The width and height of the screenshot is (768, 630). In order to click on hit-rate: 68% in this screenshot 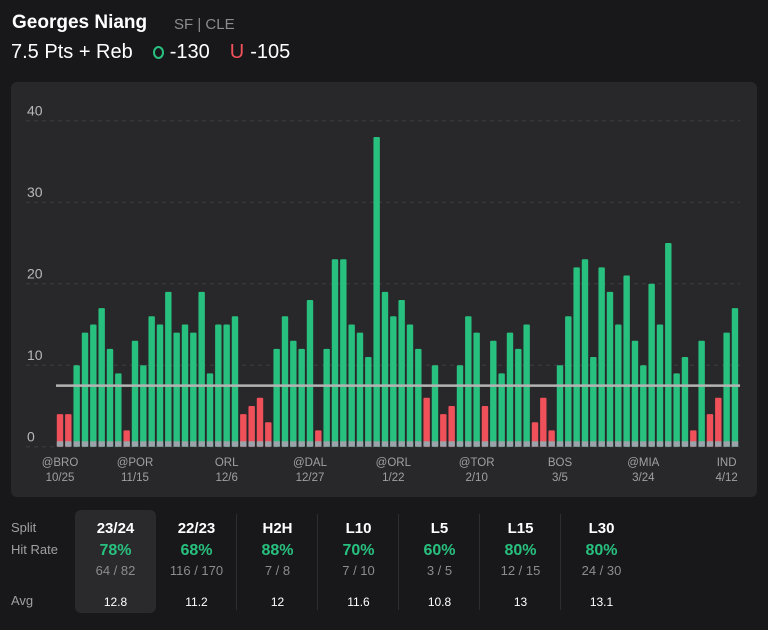, I will do `click(196, 550)`.